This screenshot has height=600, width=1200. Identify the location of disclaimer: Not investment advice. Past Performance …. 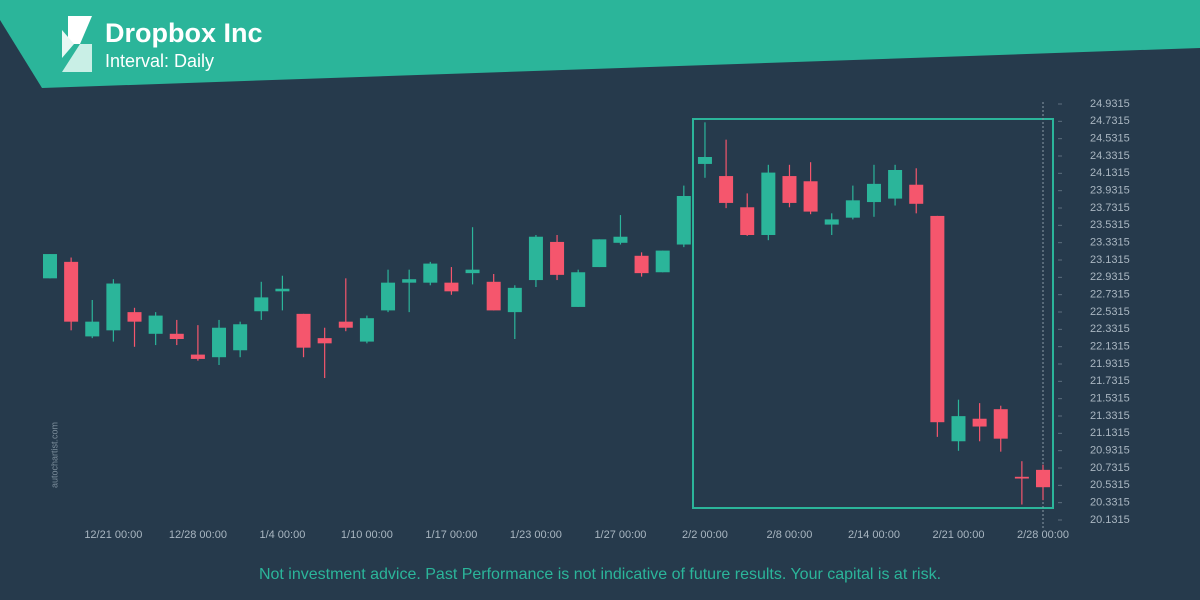
(600, 574).